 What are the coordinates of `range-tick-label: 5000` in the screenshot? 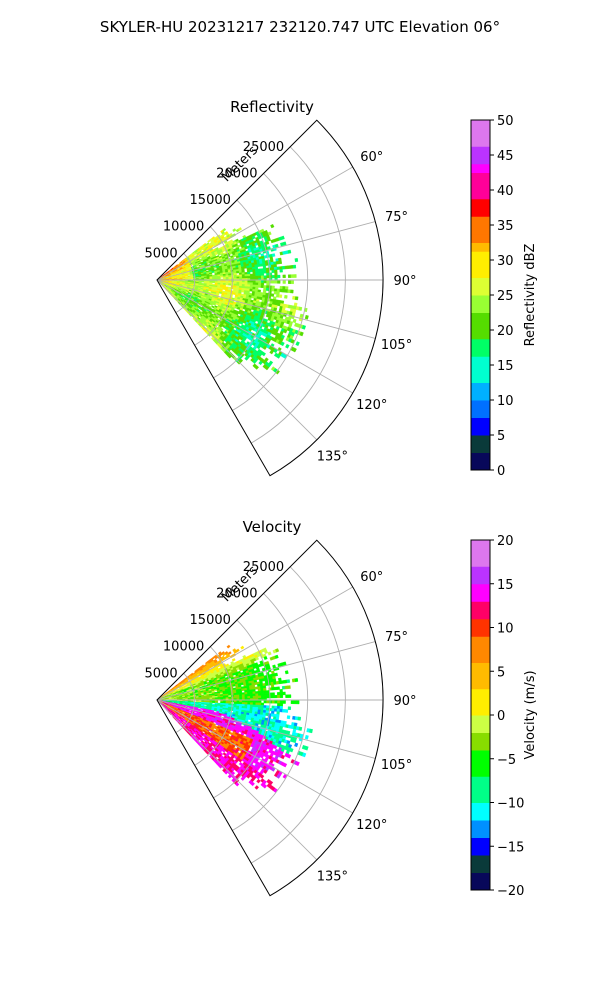 It's located at (161, 253).